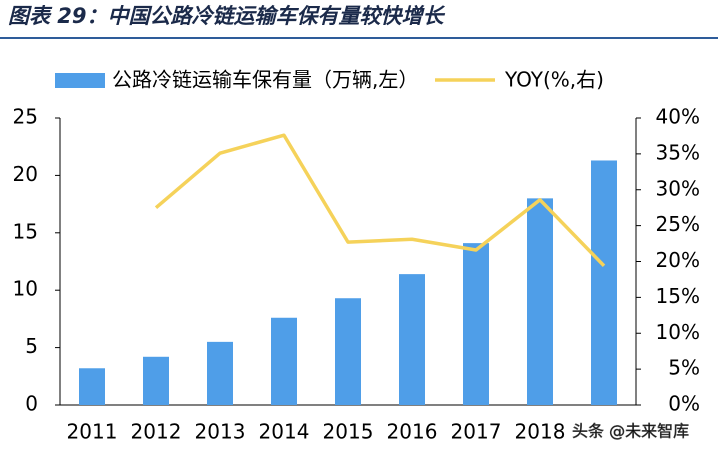 This screenshot has height=454, width=718. I want to click on x-tick-label: 2012, so click(156, 432).